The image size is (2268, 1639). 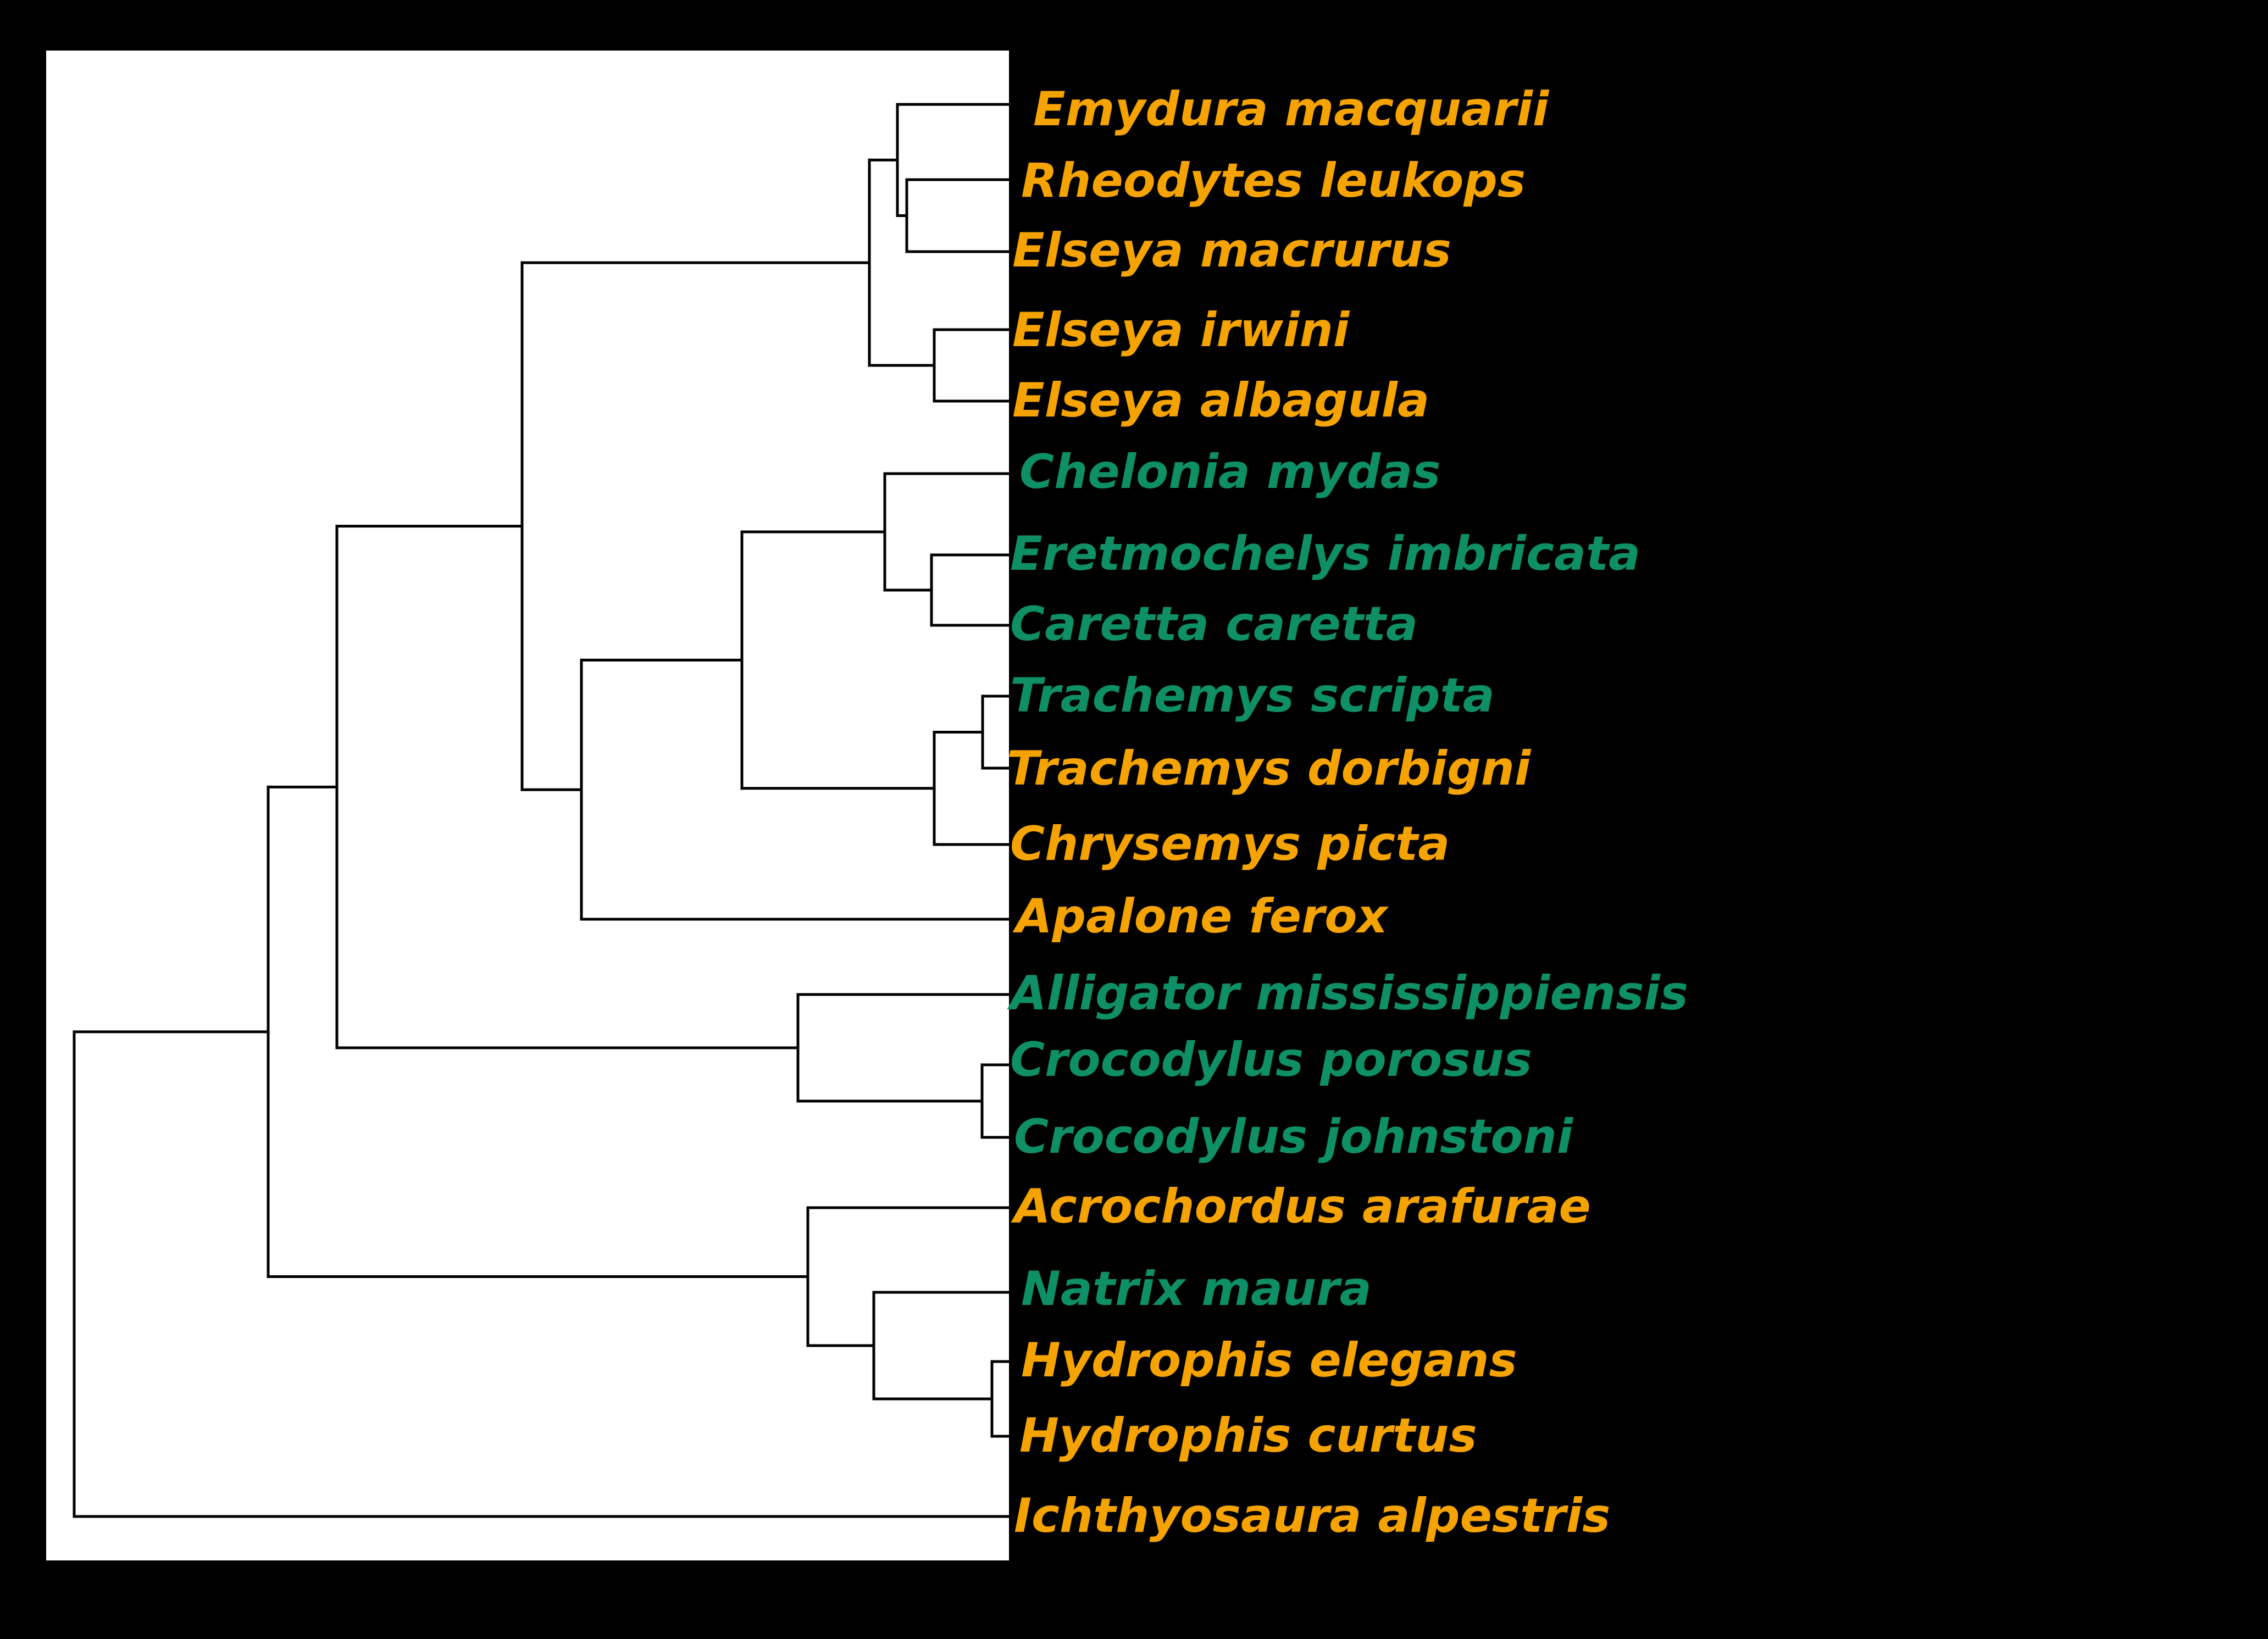 What do you see at coordinates (1214, 625) in the screenshot?
I see `taxon-label: Caretta caretta` at bounding box center [1214, 625].